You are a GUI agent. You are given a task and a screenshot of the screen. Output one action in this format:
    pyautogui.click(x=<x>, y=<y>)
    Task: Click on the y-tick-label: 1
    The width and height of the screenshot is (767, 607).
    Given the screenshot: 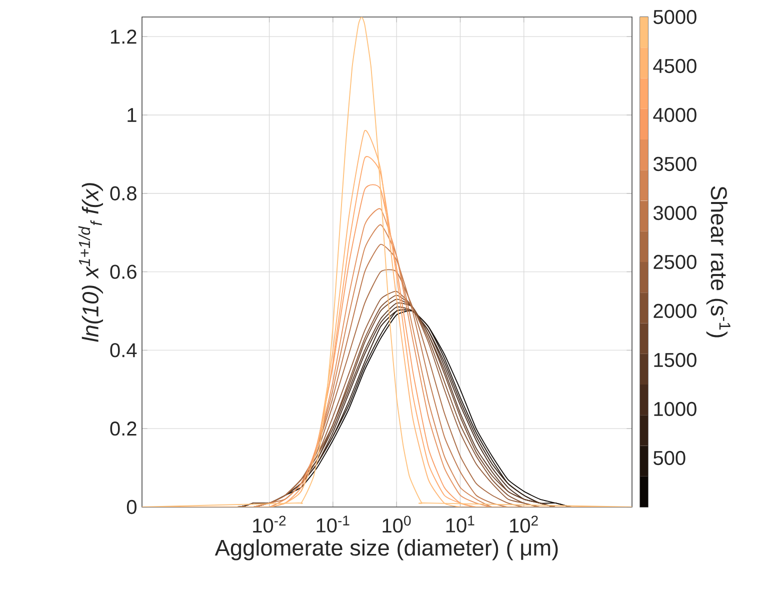 What is the action you would take?
    pyautogui.click(x=132, y=115)
    